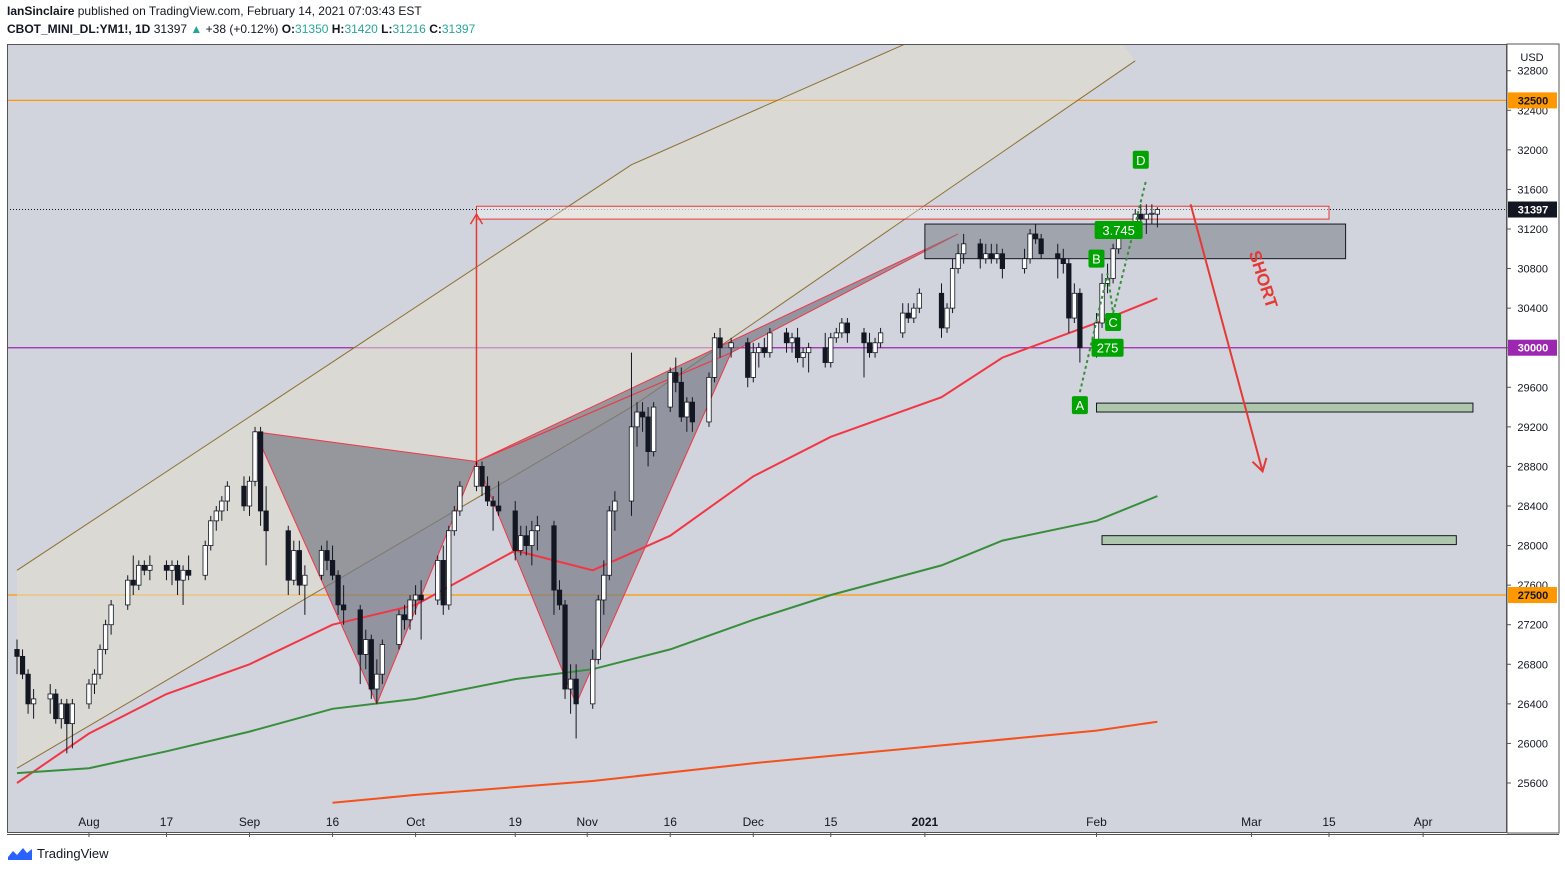 This screenshot has width=1565, height=872. I want to click on x-tick-label: 2021, so click(925, 822).